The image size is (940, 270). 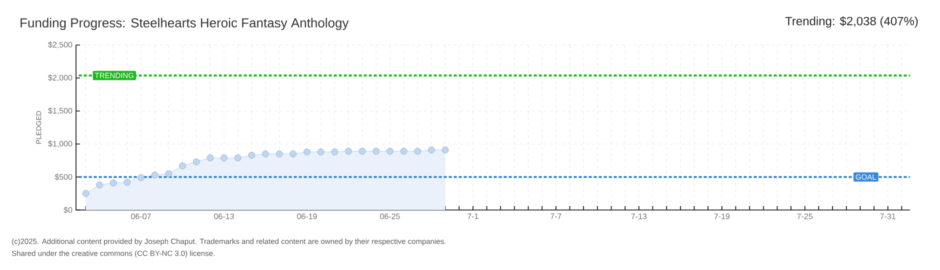 What do you see at coordinates (805, 217) in the screenshot?
I see `x-tick-label: 7-25` at bounding box center [805, 217].